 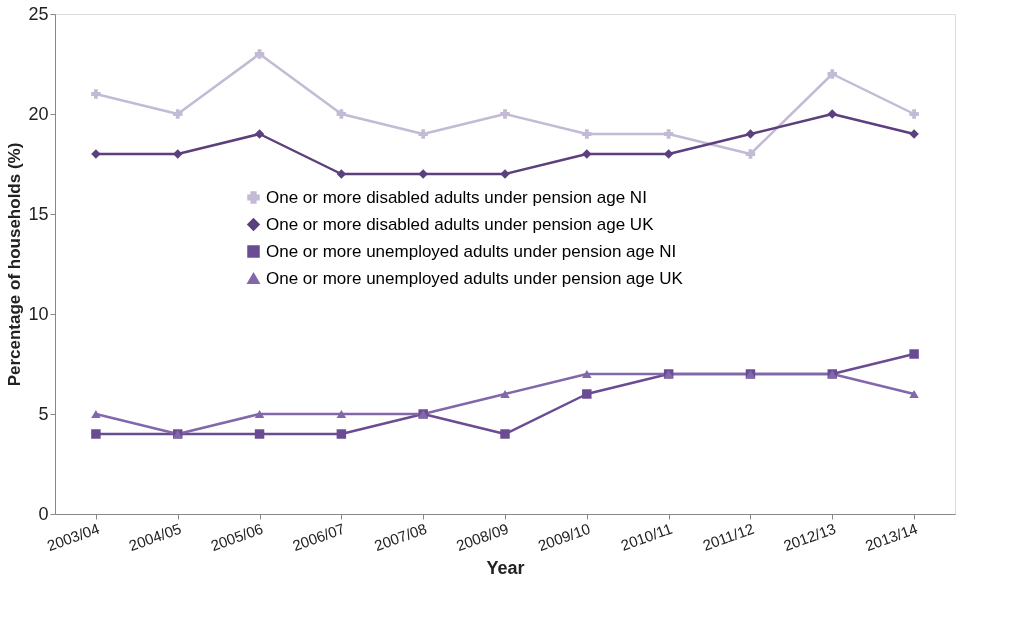 I want to click on y-tick-label: 15, so click(x=38, y=213).